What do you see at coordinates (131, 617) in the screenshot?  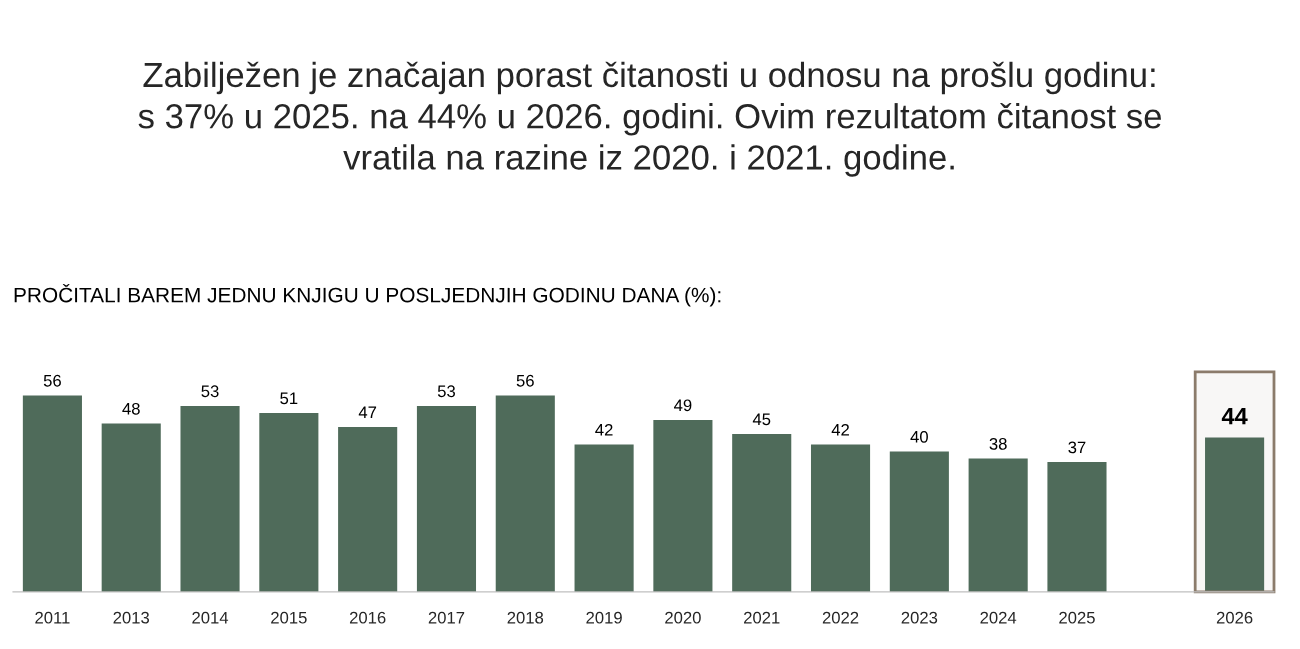 I see `x-tick-label: 2013` at bounding box center [131, 617].